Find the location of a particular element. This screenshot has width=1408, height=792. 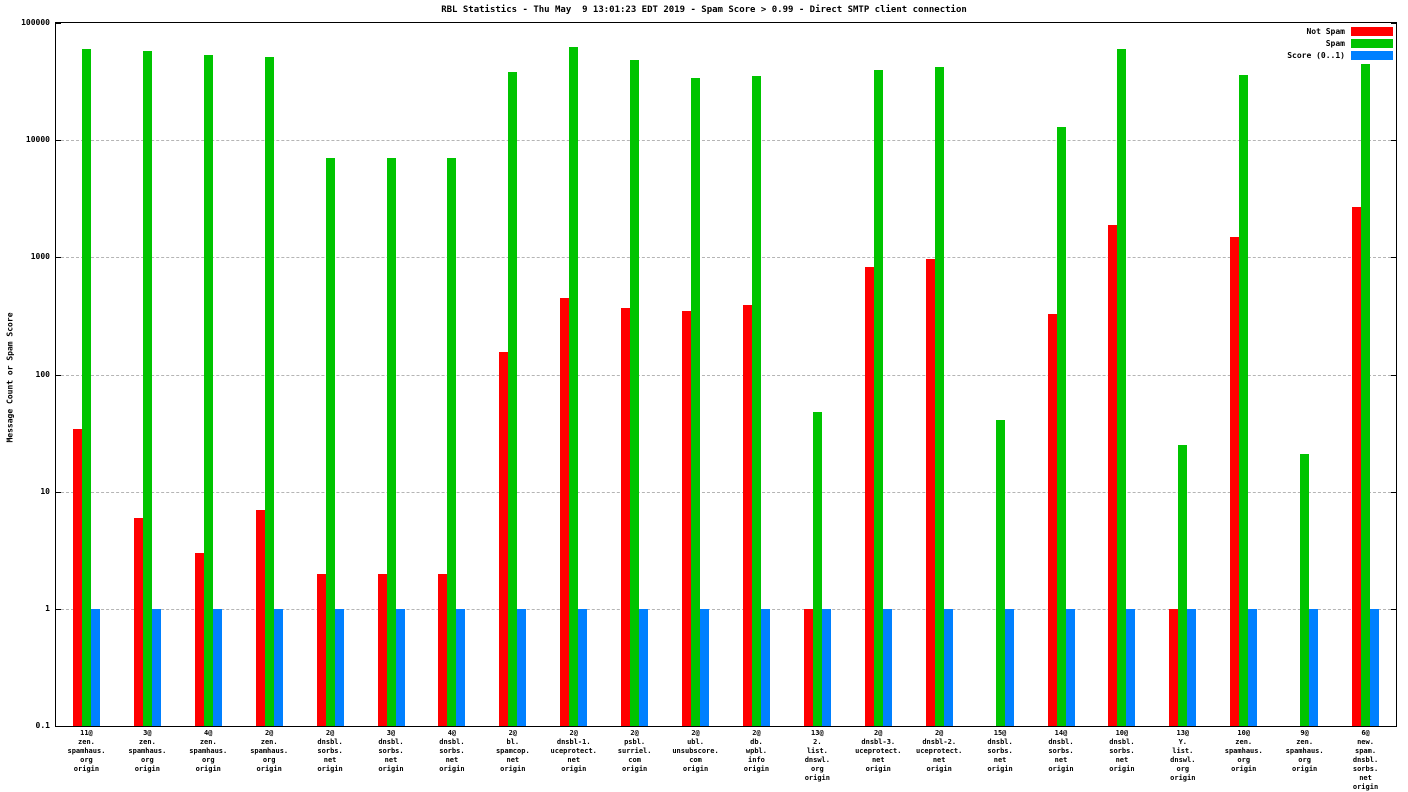

x-tick-label: 2@ db. wpbl. info origin is located at coordinates (756, 751).